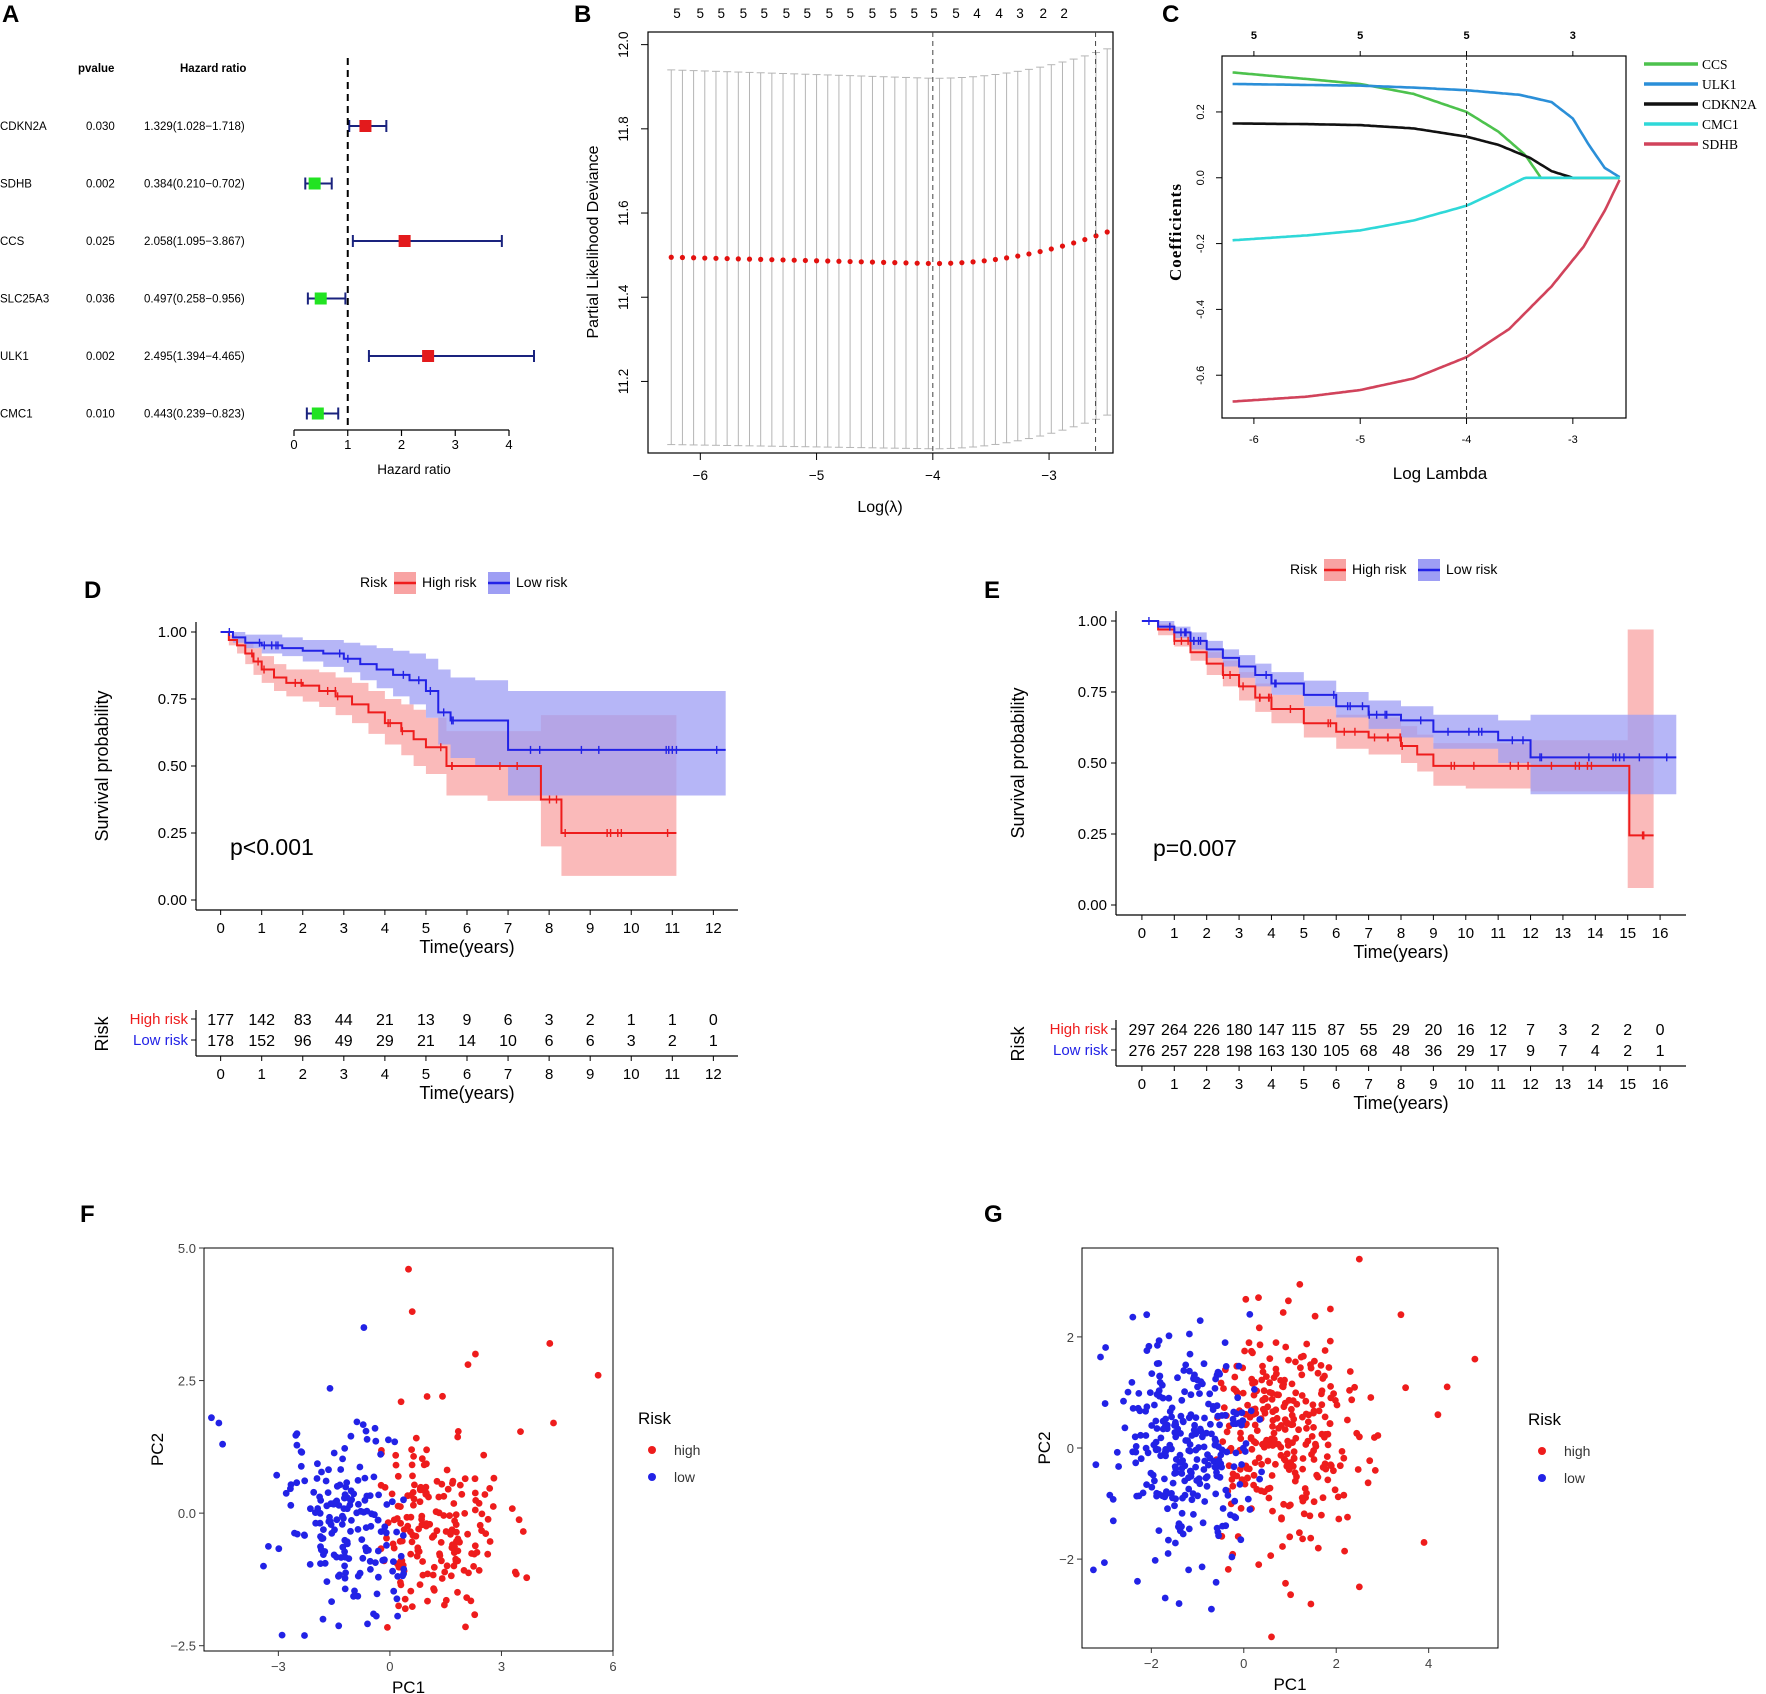  What do you see at coordinates (213, 69) in the screenshot?
I see `header-hazard-ratio: Hazard ratio` at bounding box center [213, 69].